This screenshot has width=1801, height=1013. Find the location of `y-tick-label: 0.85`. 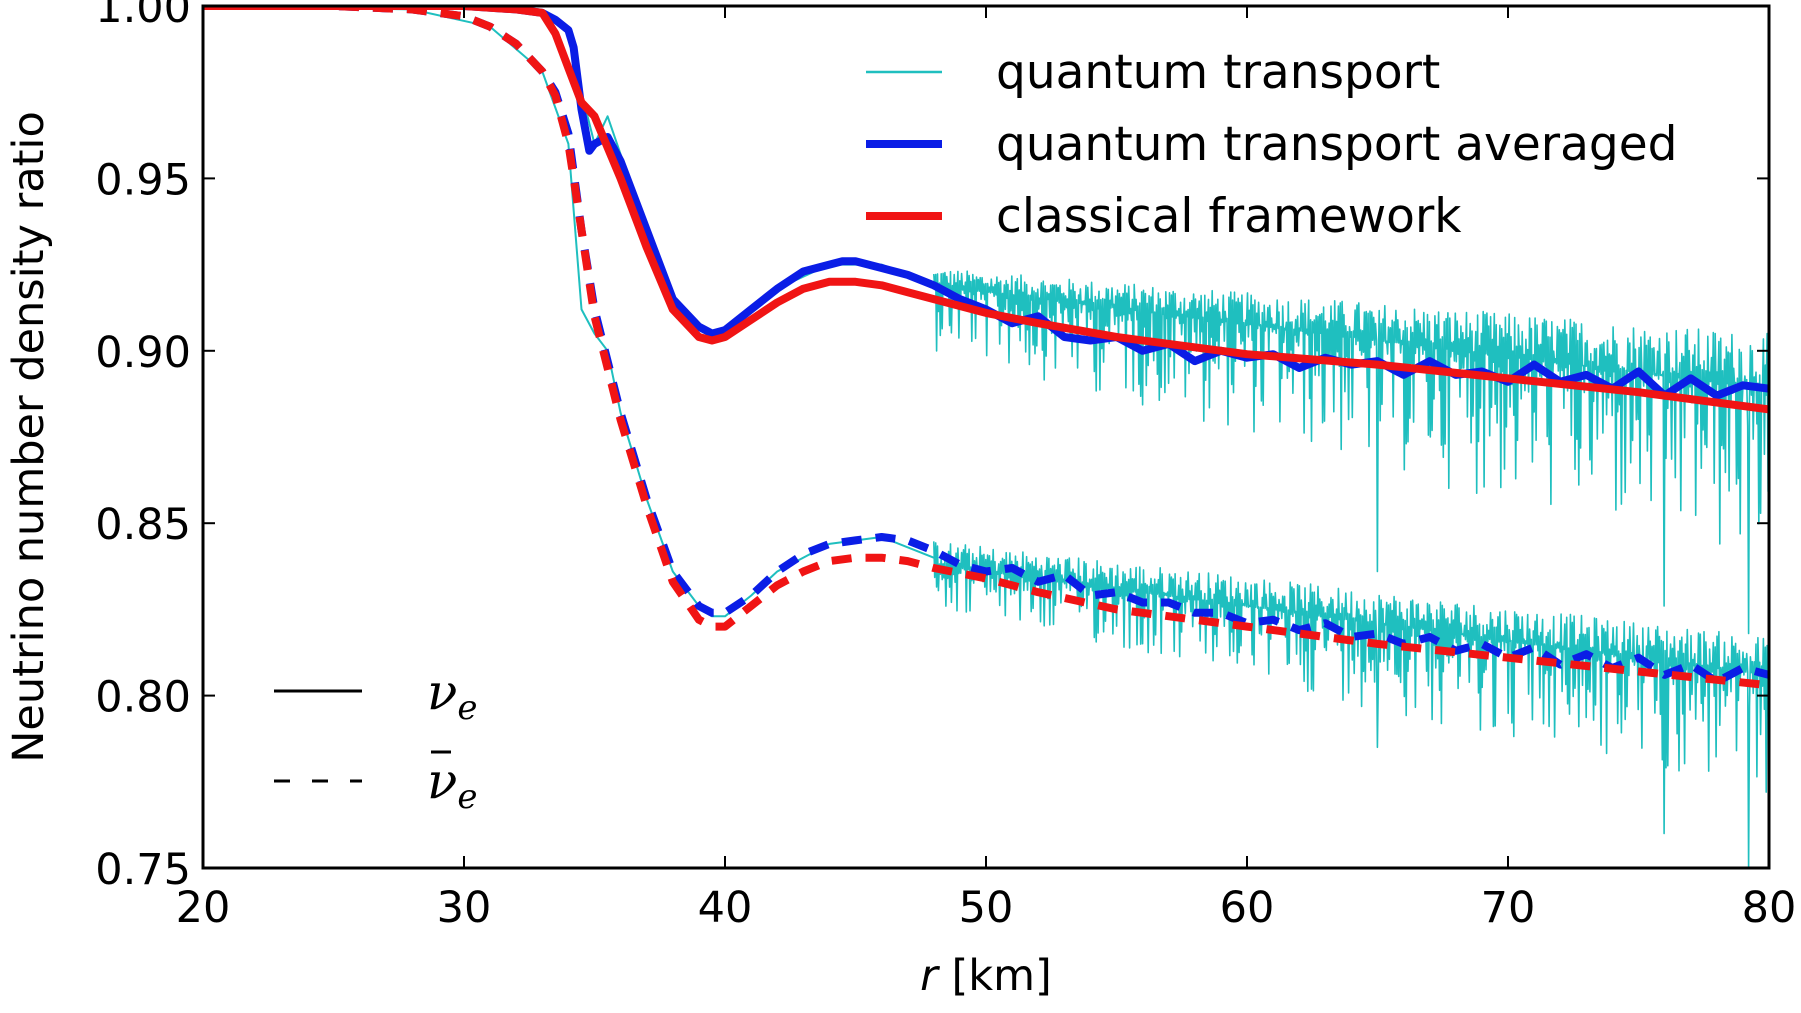

y-tick-label: 0.85 is located at coordinates (143, 525).